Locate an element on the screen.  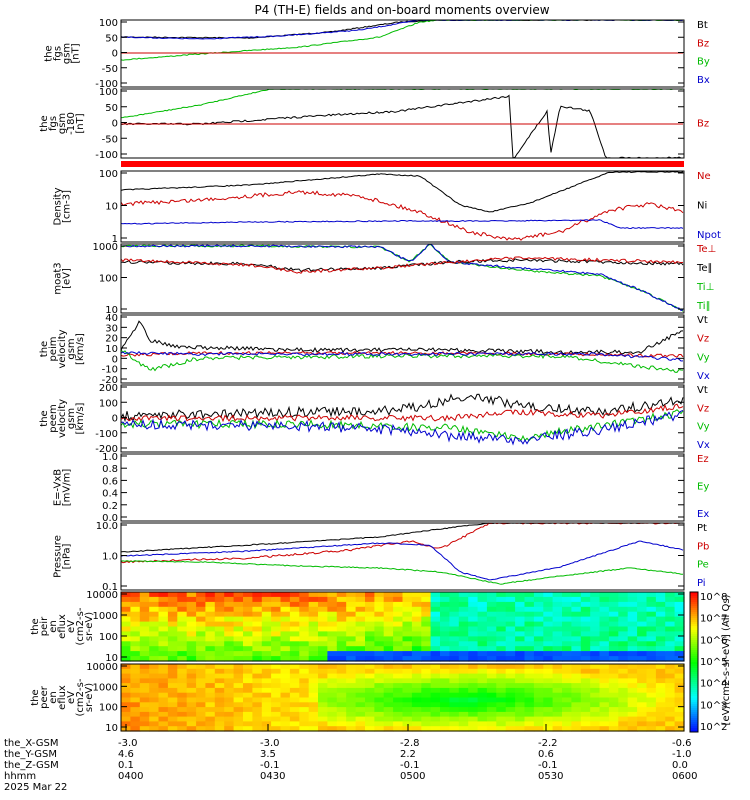
y-tick-label: 10 is located at coordinates (111, 658).